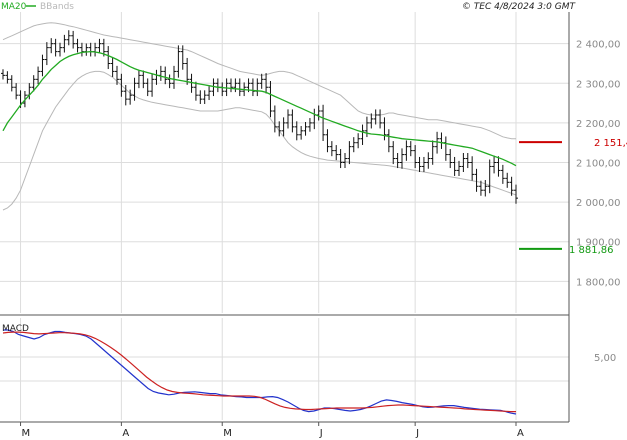 The image size is (627, 440). What do you see at coordinates (321, 433) in the screenshot?
I see `x-tick-label: J` at bounding box center [321, 433].